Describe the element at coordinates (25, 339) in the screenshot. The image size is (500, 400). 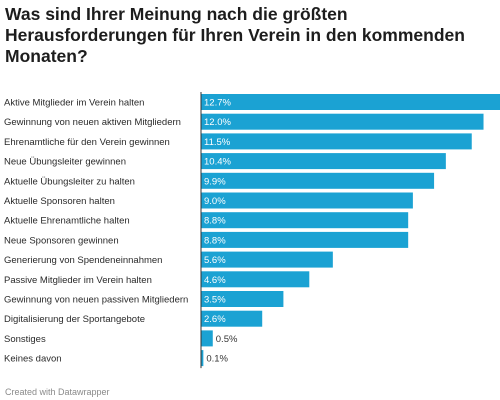
I see `category-label: Sonstiges` at that location.